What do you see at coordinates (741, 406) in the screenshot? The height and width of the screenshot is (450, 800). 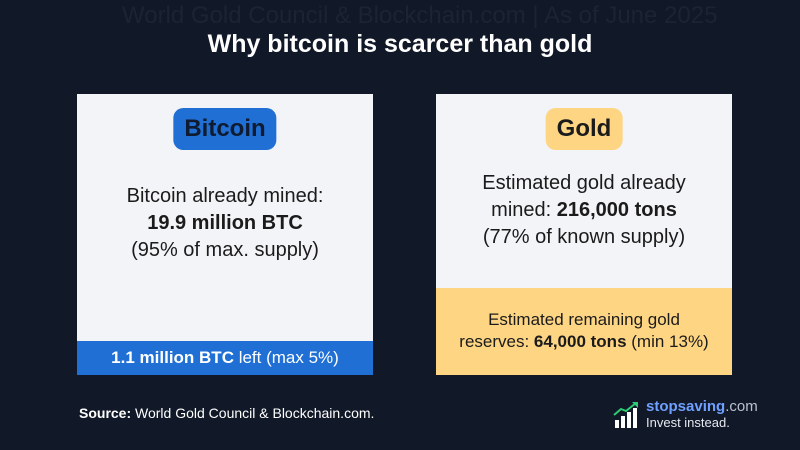 I see `brand-name-suffix: .com` at bounding box center [741, 406].